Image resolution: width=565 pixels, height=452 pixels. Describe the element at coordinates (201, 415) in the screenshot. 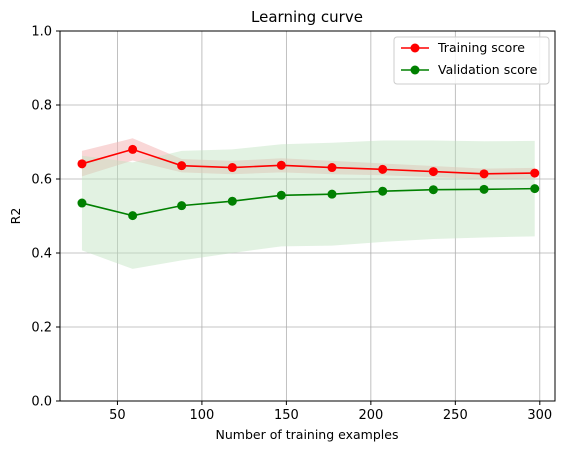

I see `x-tick-label: 100` at that location.